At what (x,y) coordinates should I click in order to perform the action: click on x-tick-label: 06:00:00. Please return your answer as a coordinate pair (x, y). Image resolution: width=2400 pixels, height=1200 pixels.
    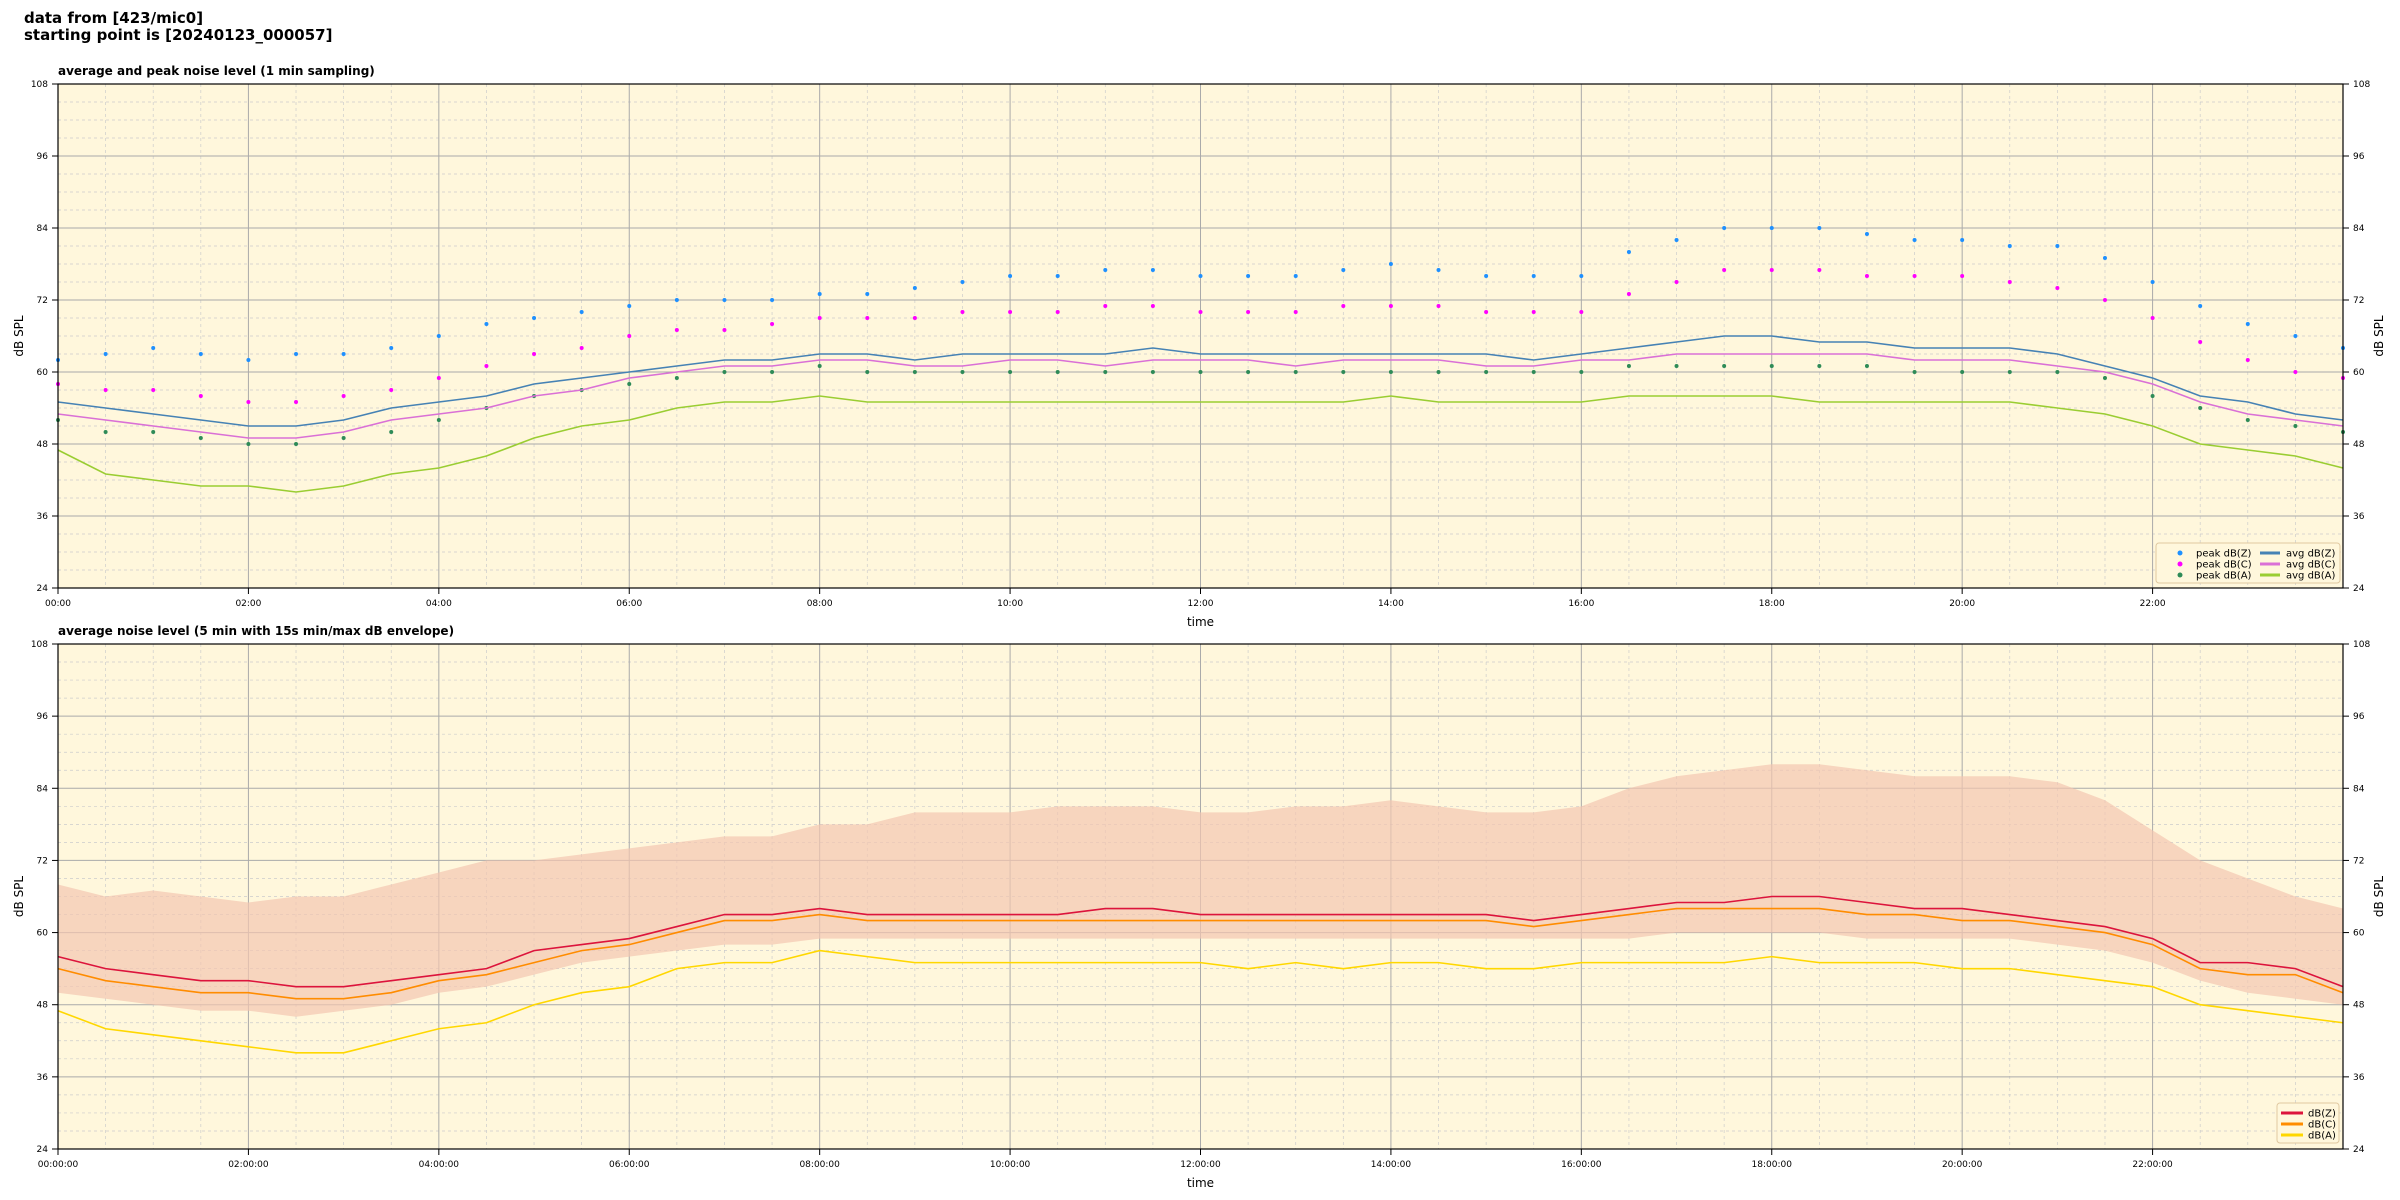
    Looking at the image, I should click on (629, 1165).